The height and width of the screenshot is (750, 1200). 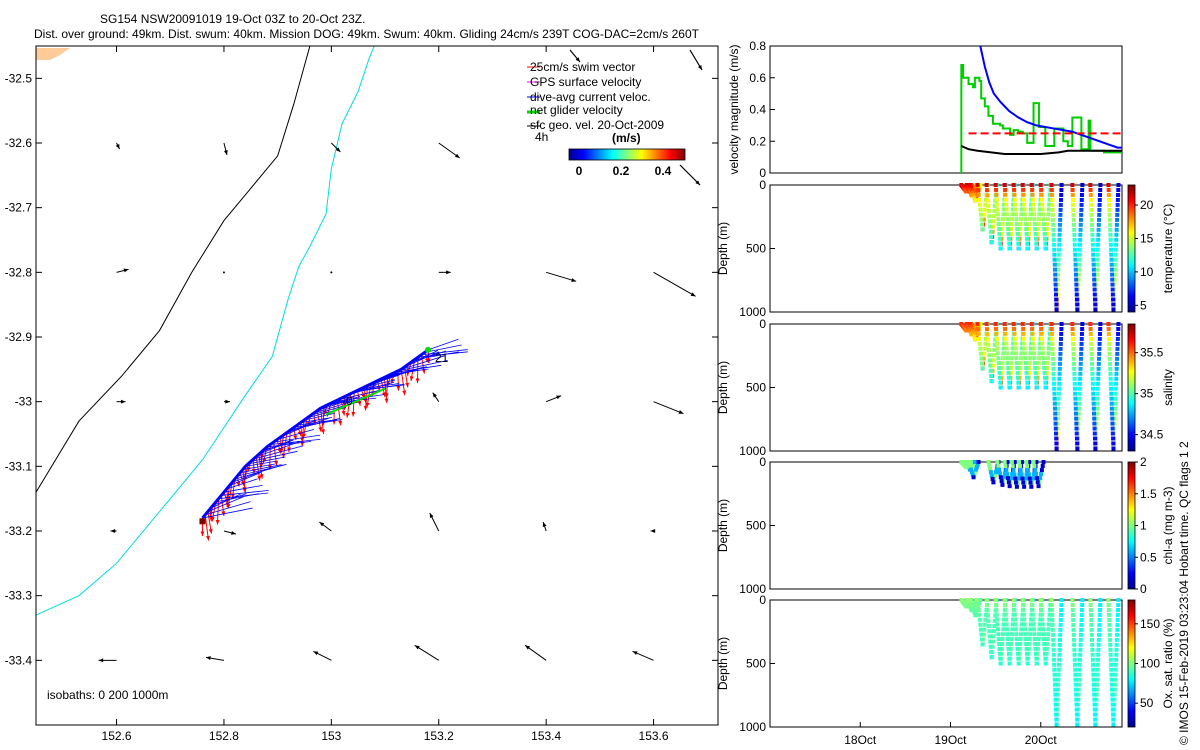 I want to click on temperature-profile-pt-d10-b5, so click(x=1047, y=224).